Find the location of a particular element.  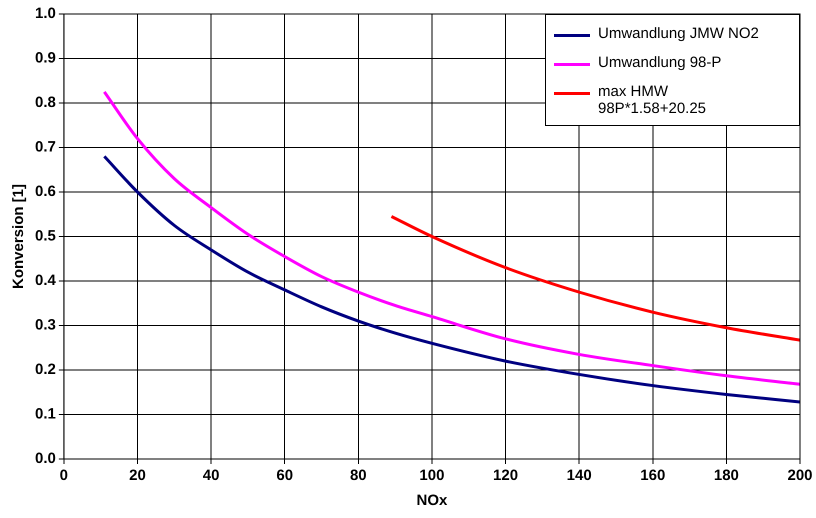

x-tick-label: 200 is located at coordinates (800, 475).